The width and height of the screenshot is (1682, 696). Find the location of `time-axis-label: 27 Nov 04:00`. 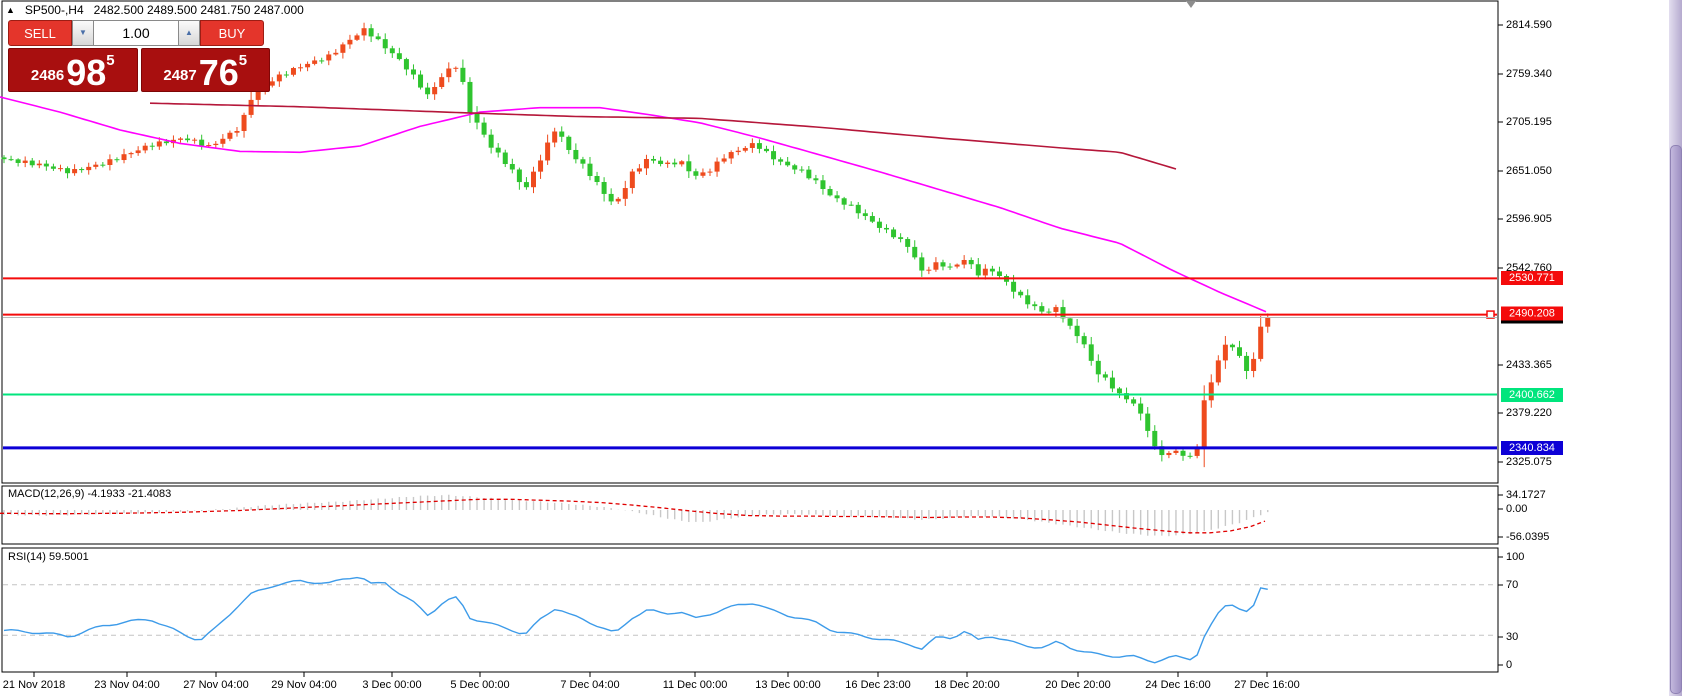

time-axis-label: 27 Nov 04:00 is located at coordinates (216, 685).